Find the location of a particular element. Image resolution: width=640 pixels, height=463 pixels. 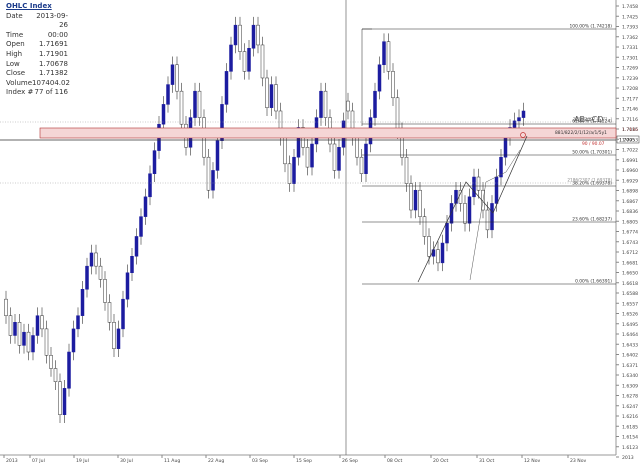

info-label: Volume is located at coordinates (19, 82).